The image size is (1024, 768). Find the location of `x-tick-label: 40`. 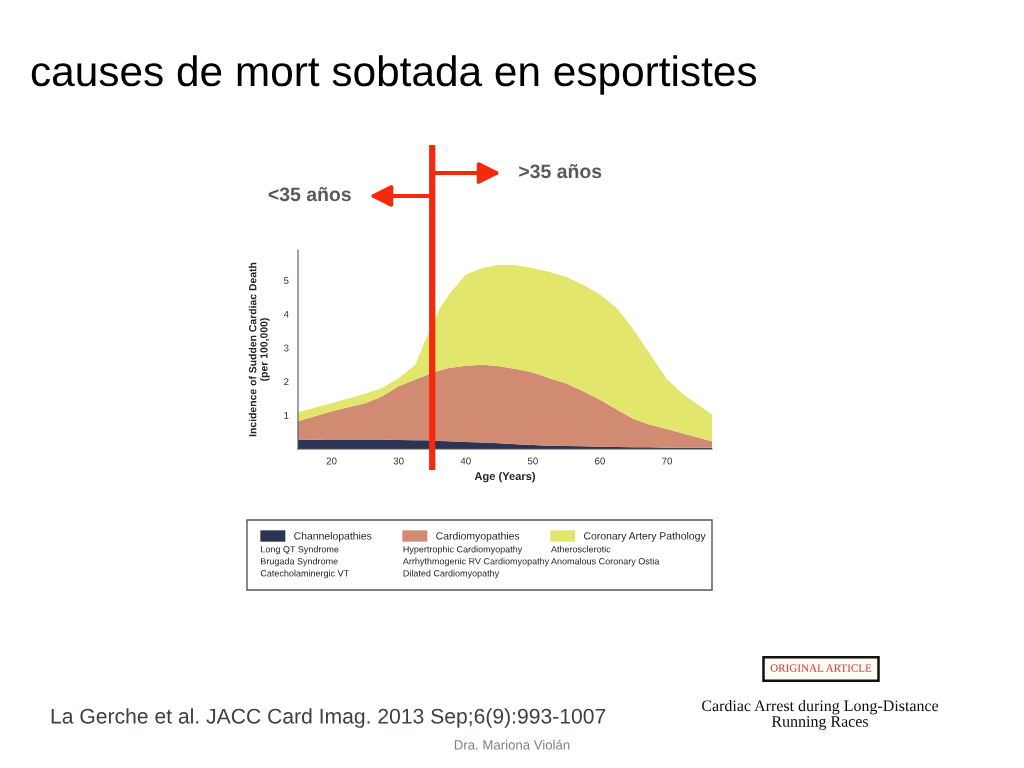

x-tick-label: 40 is located at coordinates (465, 461).